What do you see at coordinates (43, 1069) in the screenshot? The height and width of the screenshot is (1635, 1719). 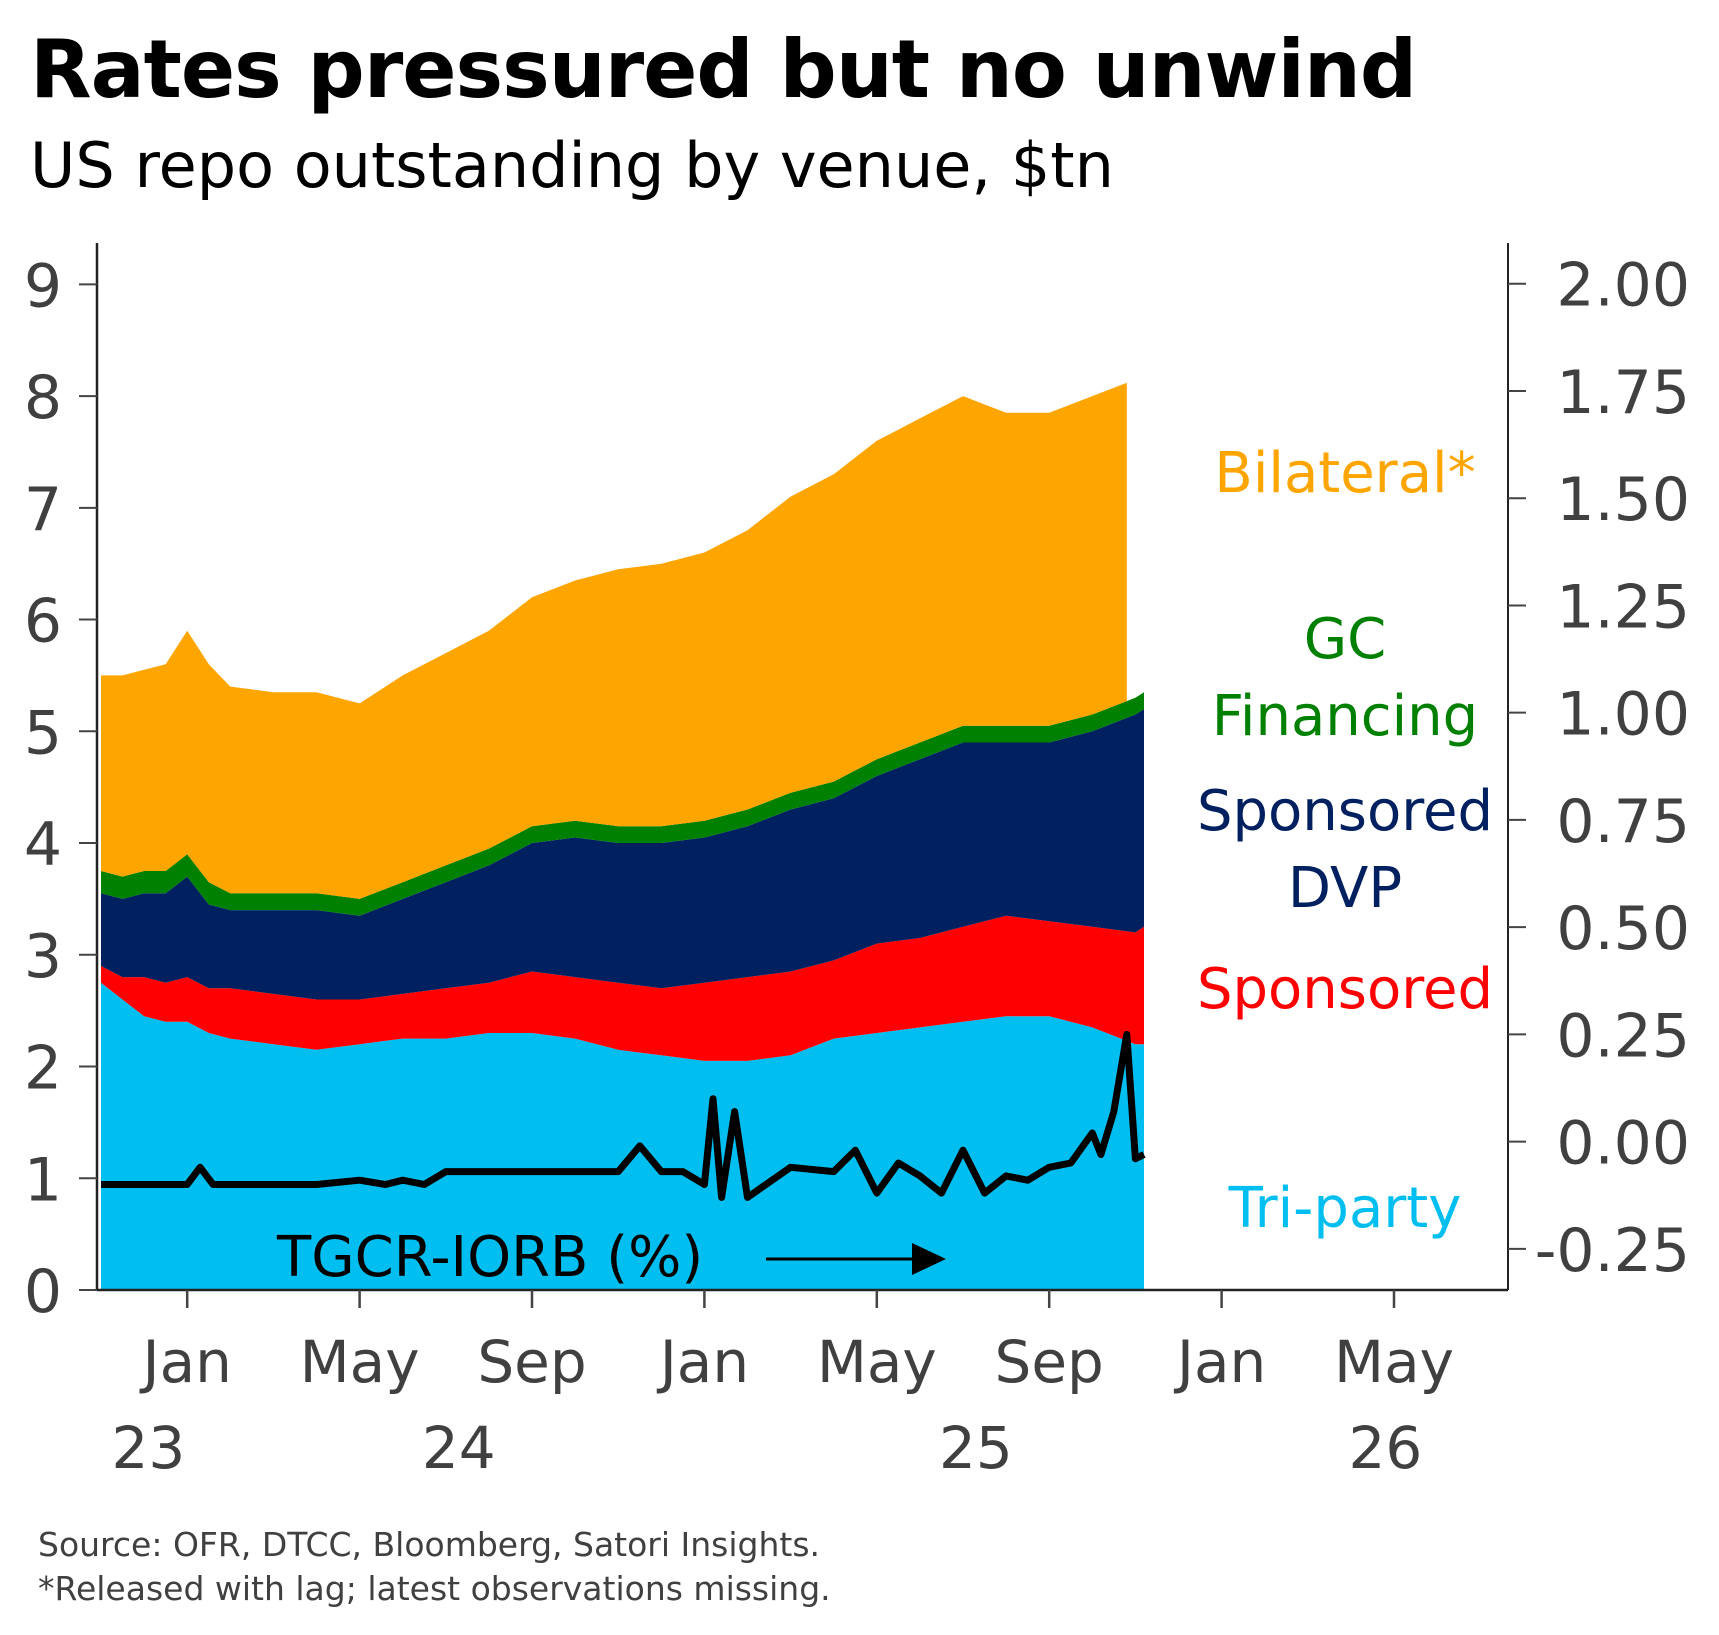 I see `left-tick-label: 2` at bounding box center [43, 1069].